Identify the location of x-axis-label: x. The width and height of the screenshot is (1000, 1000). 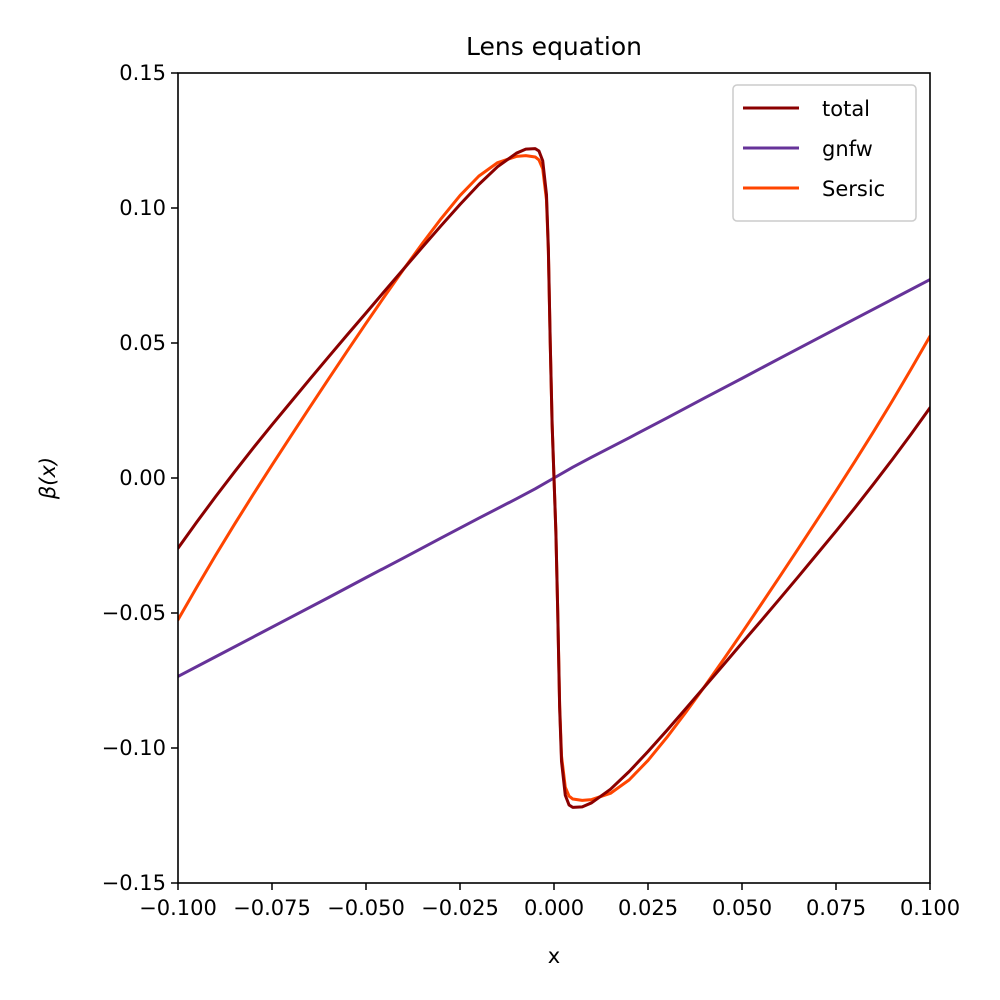
(554, 956).